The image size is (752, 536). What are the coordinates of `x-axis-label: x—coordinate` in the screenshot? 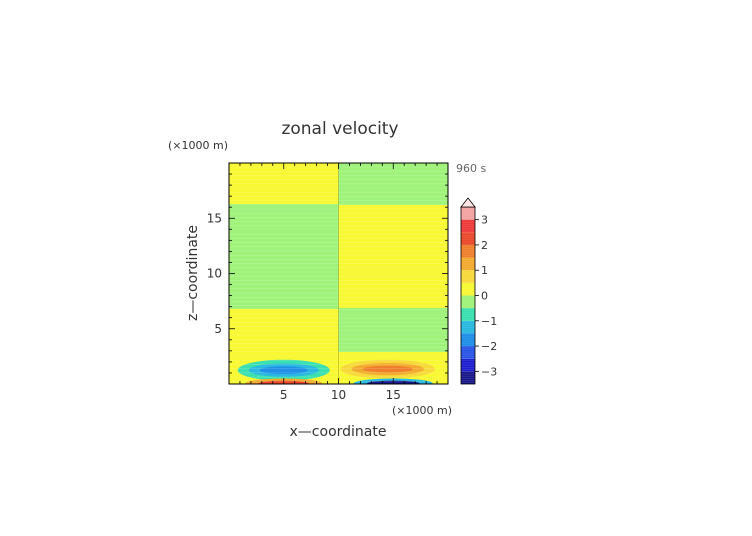 It's located at (338, 432).